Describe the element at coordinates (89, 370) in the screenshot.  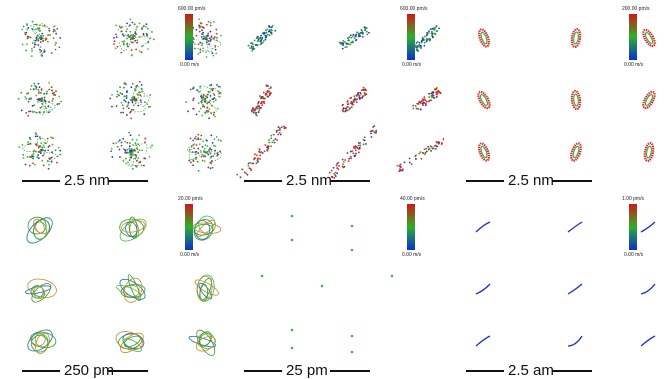
I see `scale-label: 250 pm` at that location.